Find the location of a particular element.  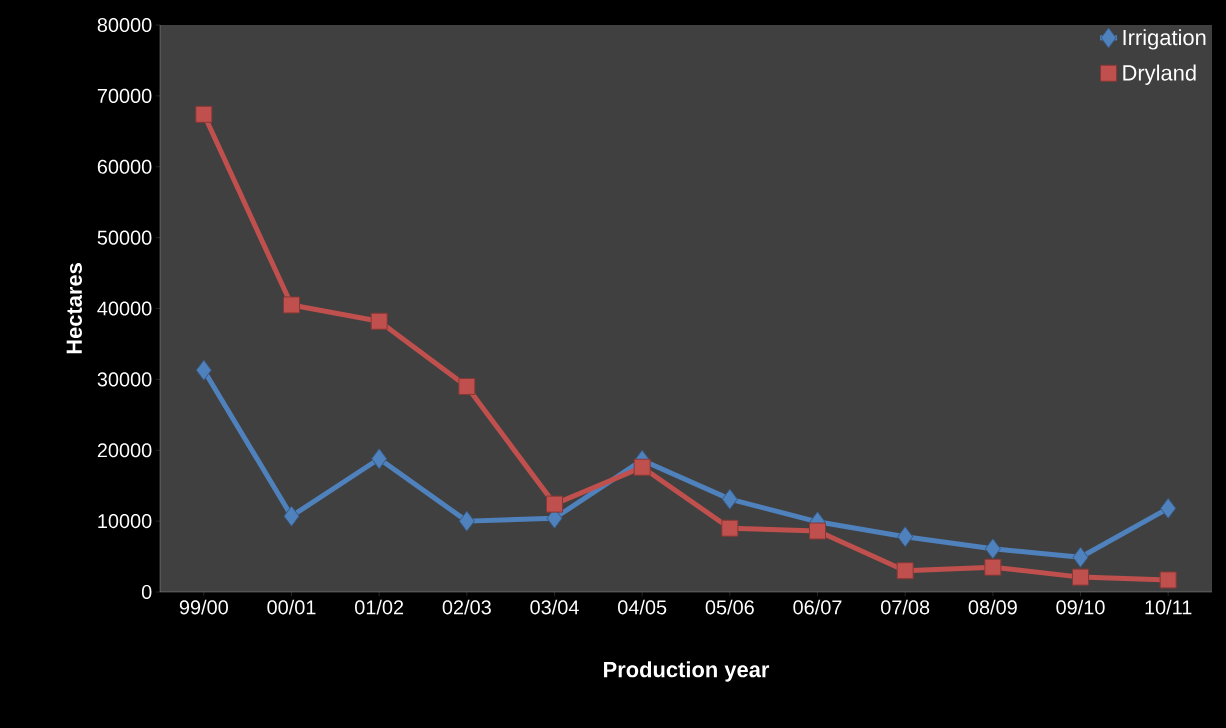

x-tick-label: 06/07 is located at coordinates (817, 607).